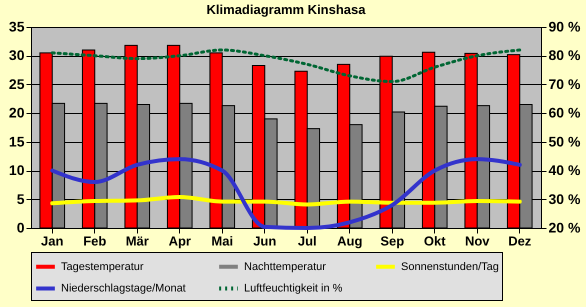  Describe the element at coordinates (564, 55) in the screenshot. I see `y2-tick-label: 80 %` at that location.